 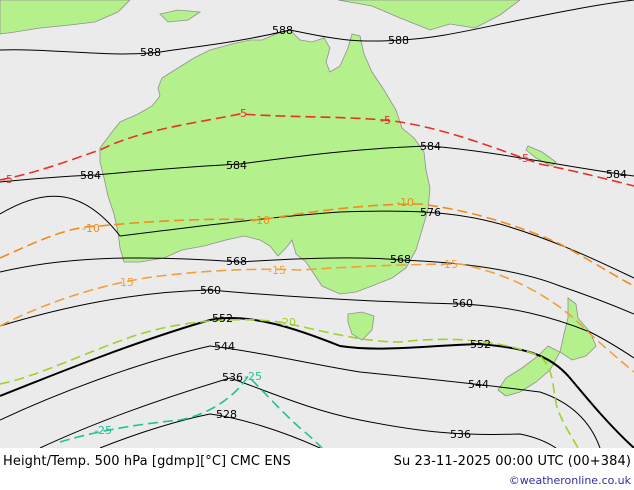 I want to click on land-new-guinea, so click(x=429, y=15).